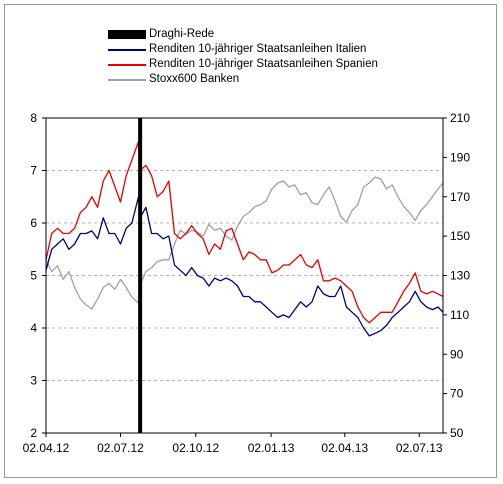 The image size is (503, 484). What do you see at coordinates (33, 328) in the screenshot?
I see `y-left-tick-label: 4` at bounding box center [33, 328].